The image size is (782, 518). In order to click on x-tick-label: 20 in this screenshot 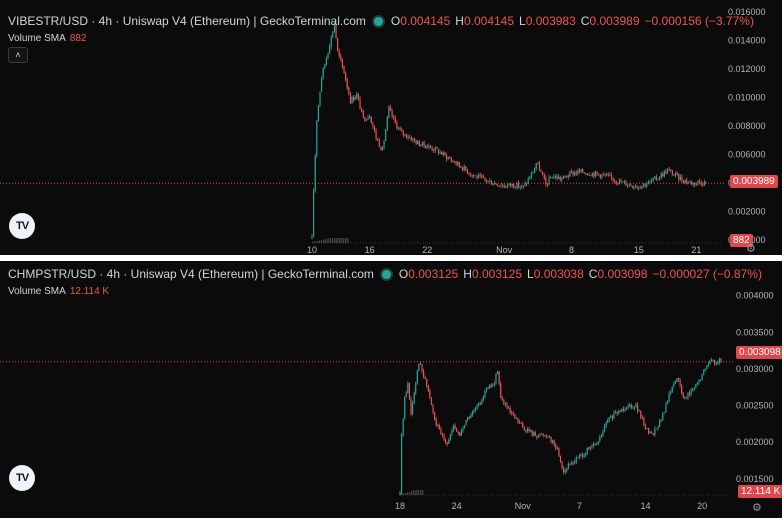, I will do `click(702, 506)`.